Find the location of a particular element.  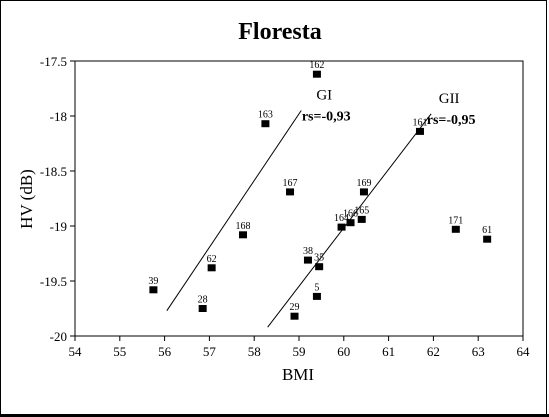

fit-name-gii: GII is located at coordinates (449, 99).